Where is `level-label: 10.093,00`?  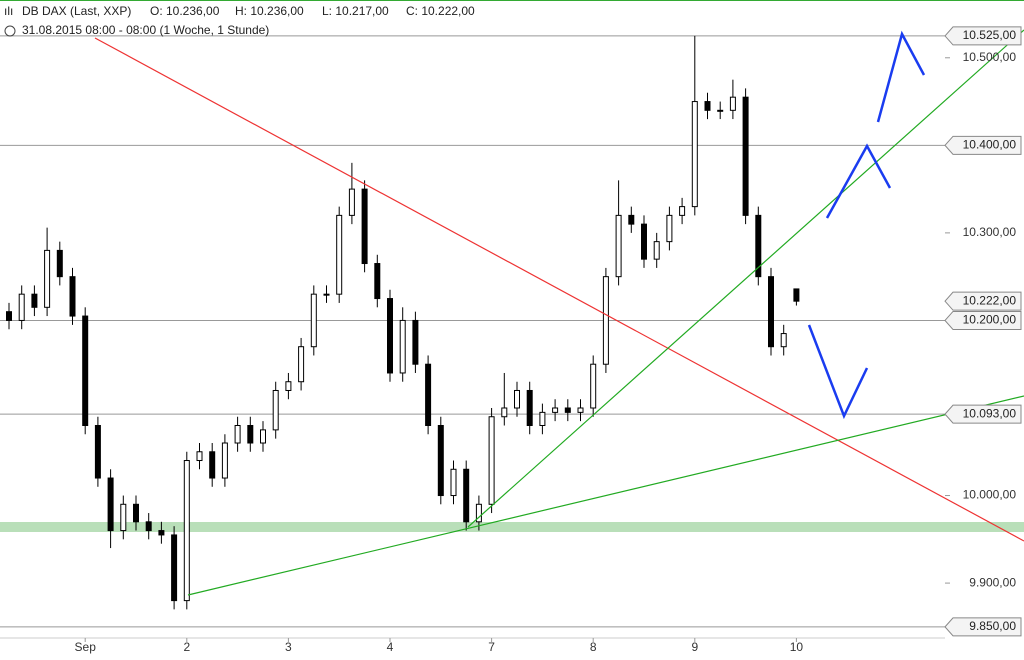 level-label: 10.093,00 is located at coordinates (990, 413).